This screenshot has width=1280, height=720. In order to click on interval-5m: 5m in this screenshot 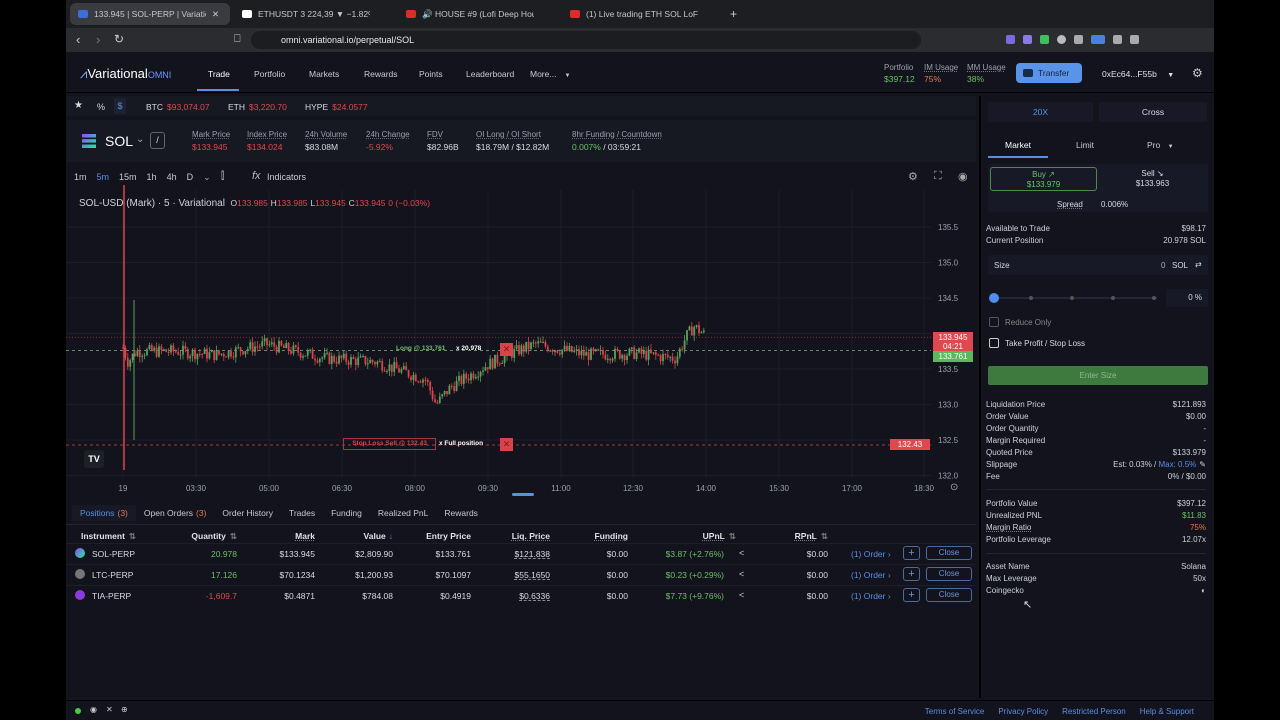, I will do `click(103, 177)`.